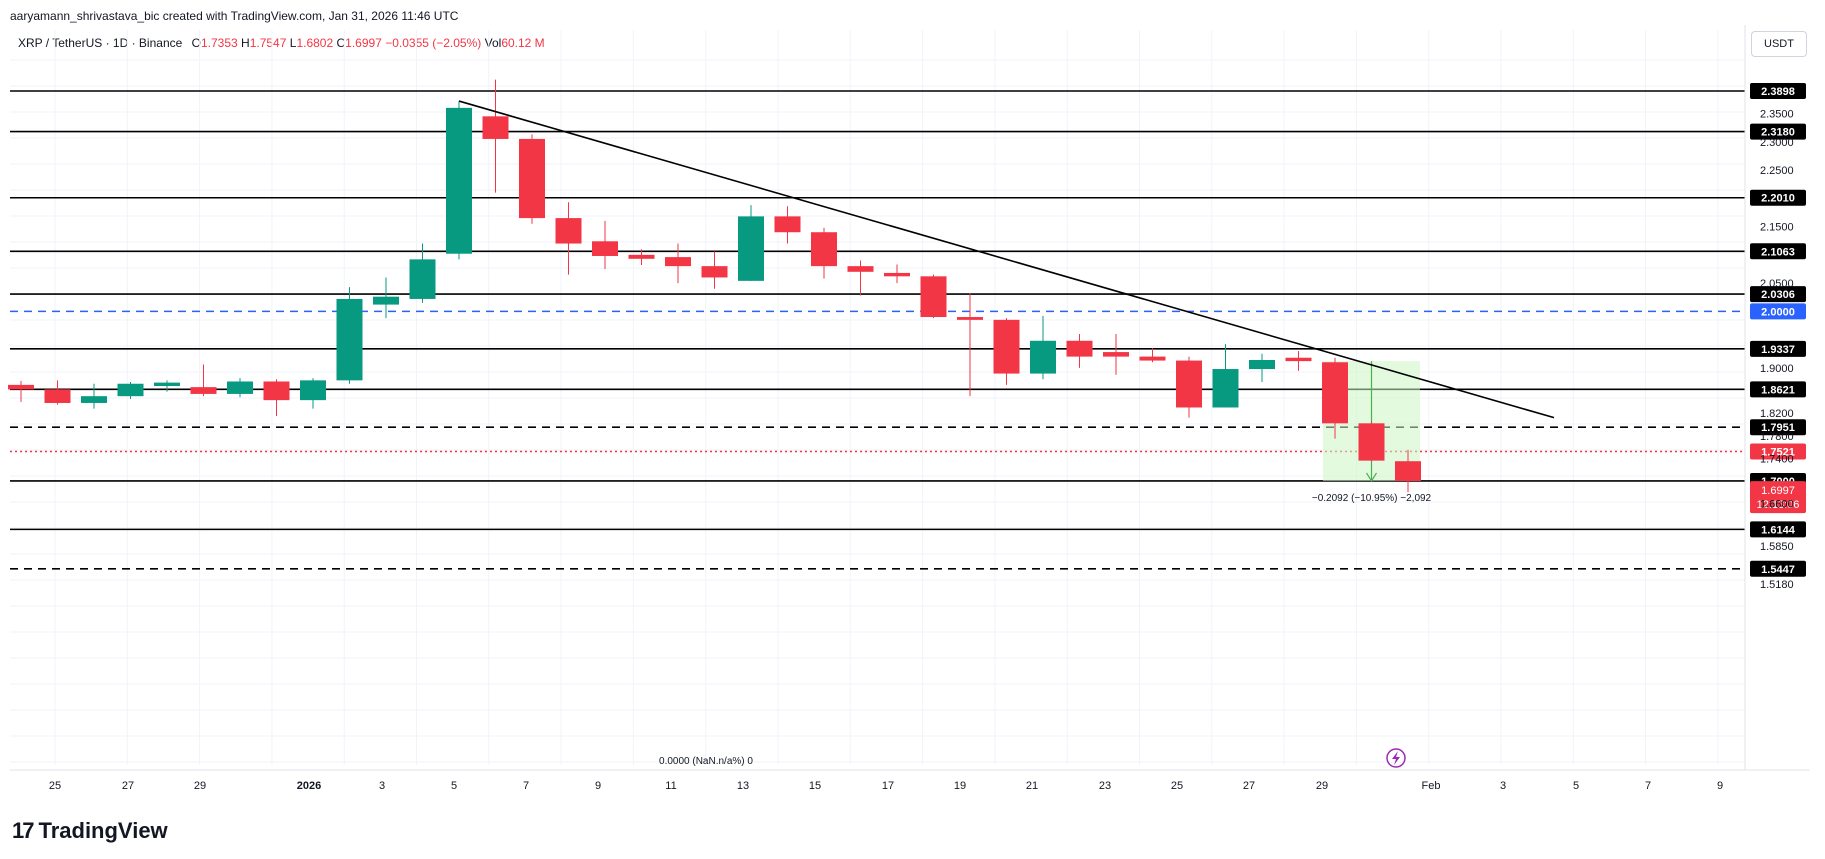 This screenshot has height=859, width=1825. What do you see at coordinates (743, 786) in the screenshot?
I see `time-tick-label: 13` at bounding box center [743, 786].